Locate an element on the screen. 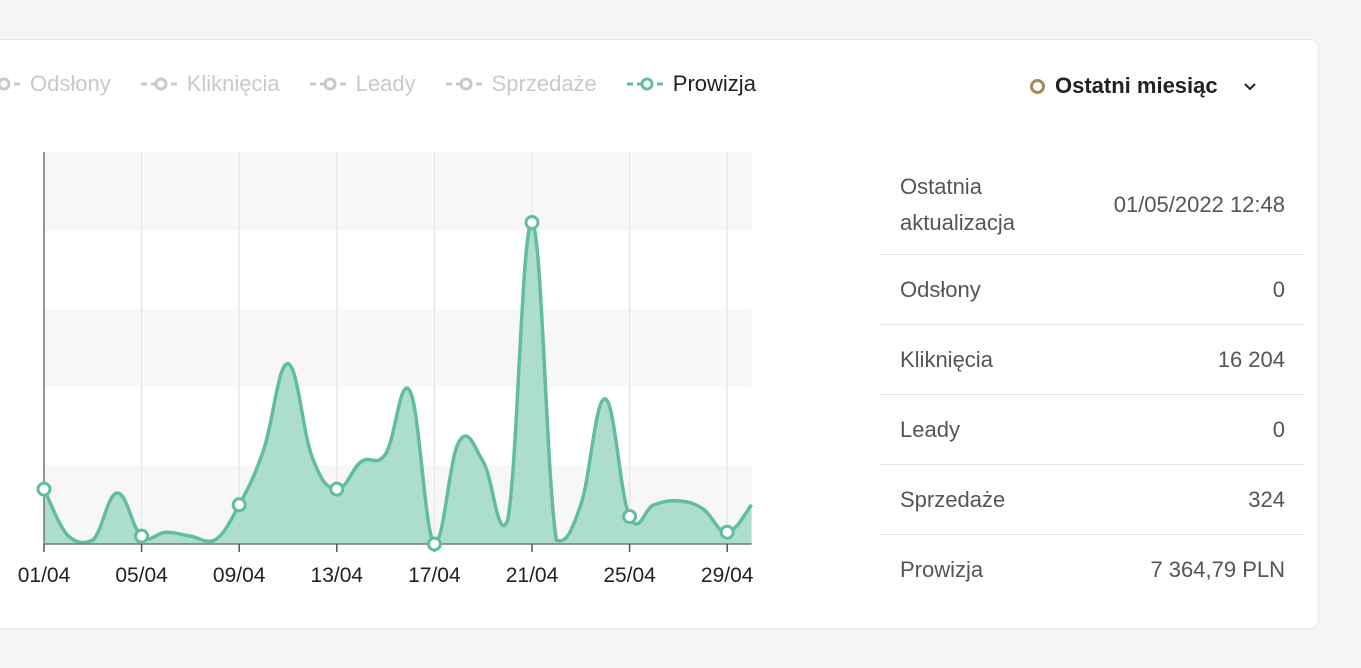  legend-label: Odsłony is located at coordinates (70, 83).